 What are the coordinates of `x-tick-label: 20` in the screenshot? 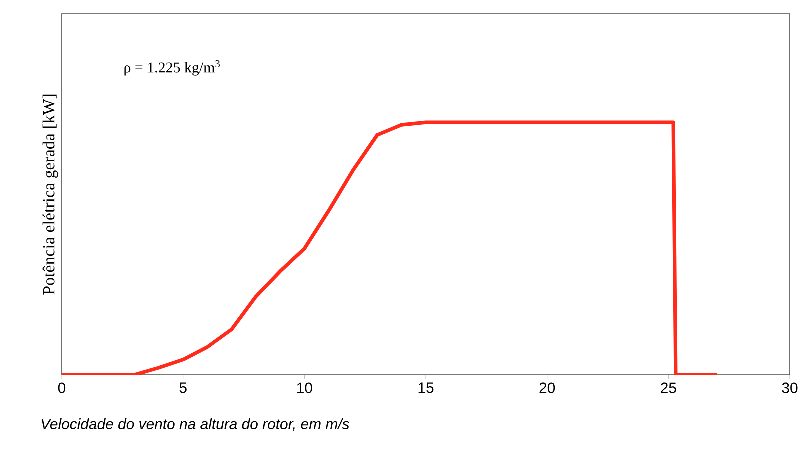 It's located at (548, 388).